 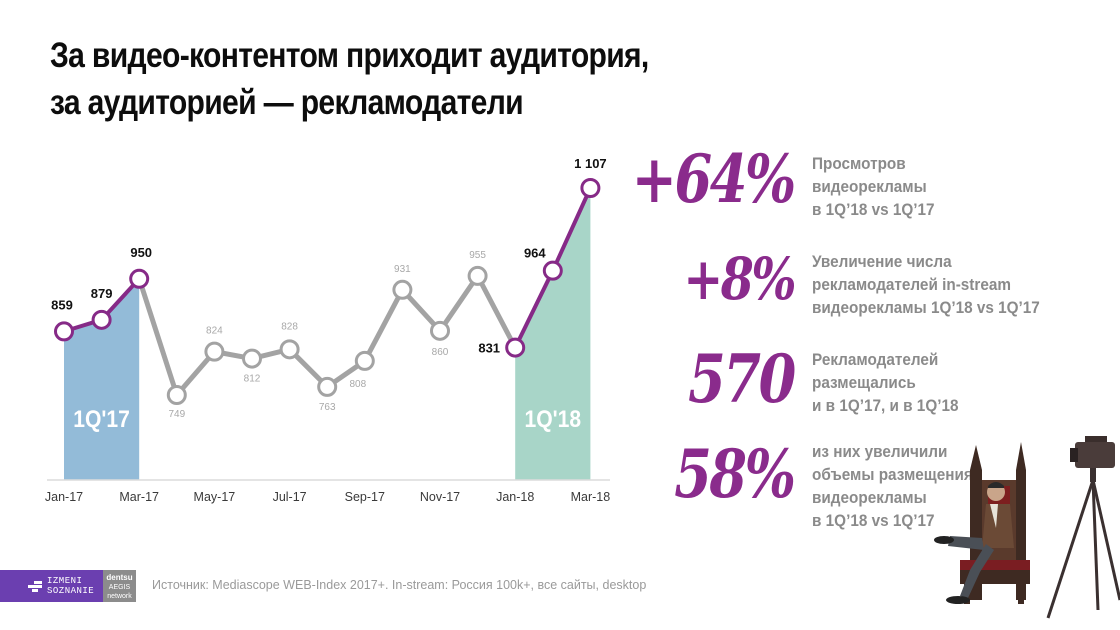 What do you see at coordinates (1027, 527) in the screenshot?
I see `throne-camera-illustration` at bounding box center [1027, 527].